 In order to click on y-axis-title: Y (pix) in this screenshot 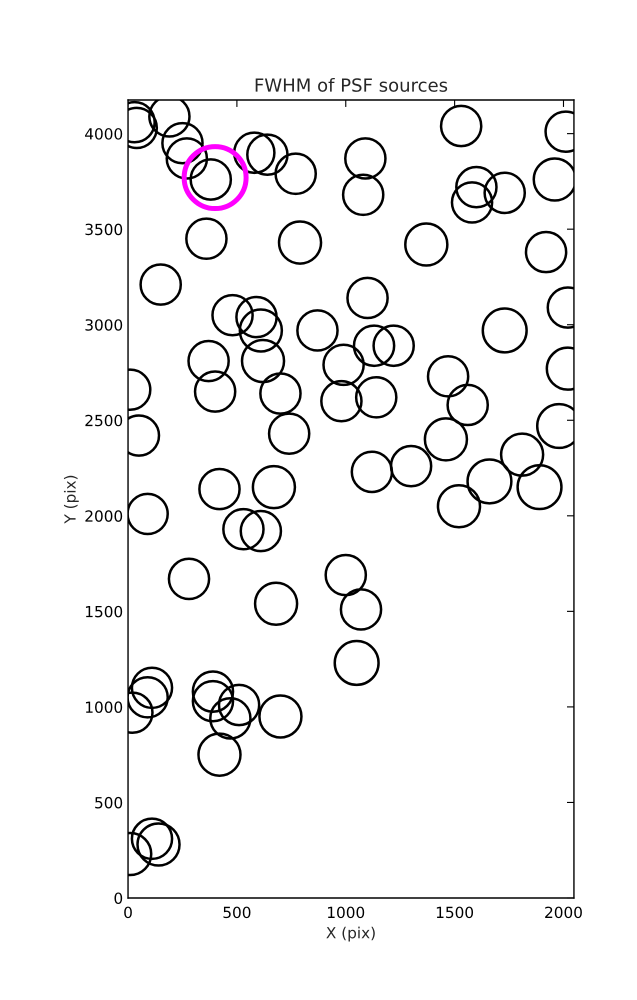, I will do `click(71, 500)`.